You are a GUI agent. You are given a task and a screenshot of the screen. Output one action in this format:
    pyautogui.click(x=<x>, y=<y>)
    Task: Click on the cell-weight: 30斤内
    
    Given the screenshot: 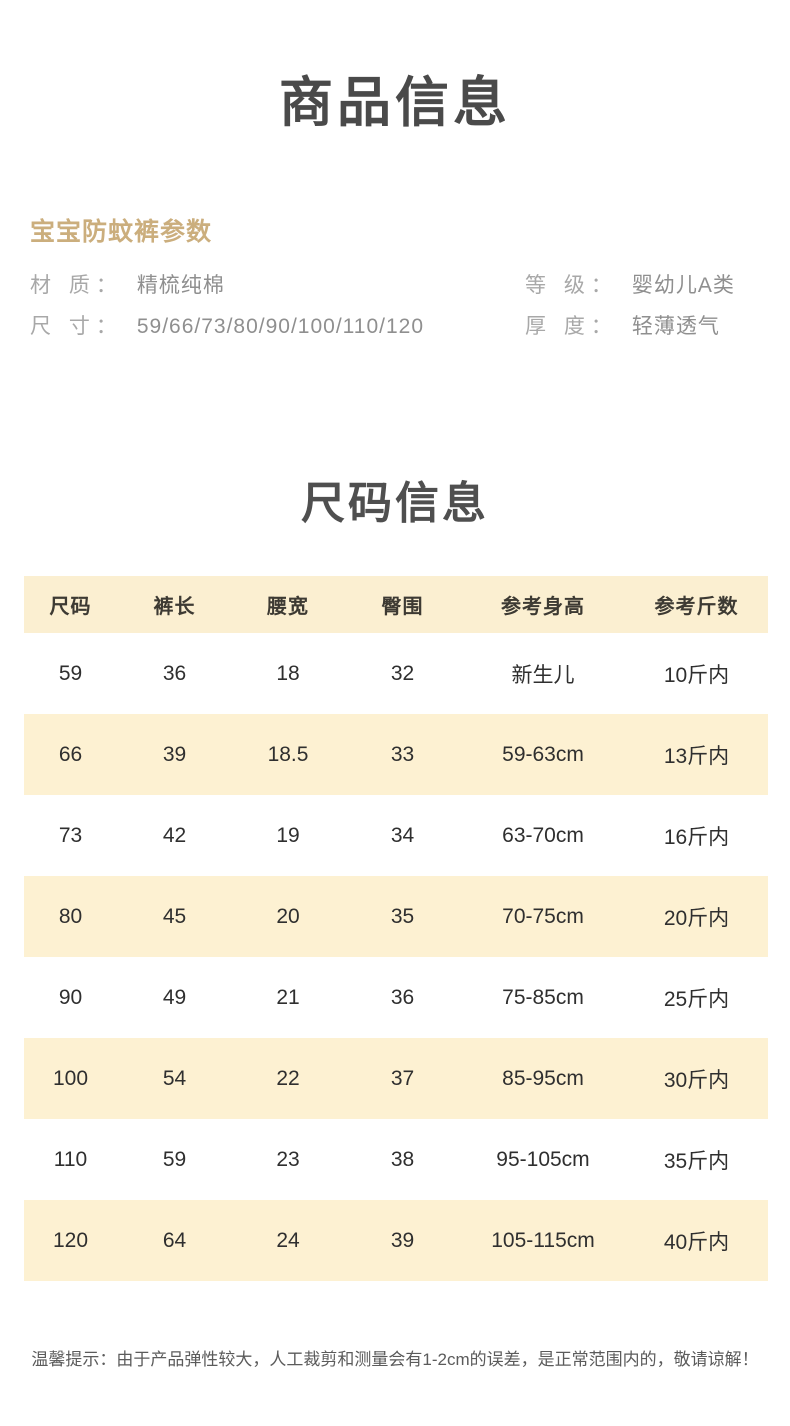 What is the action you would take?
    pyautogui.click(x=696, y=1078)
    